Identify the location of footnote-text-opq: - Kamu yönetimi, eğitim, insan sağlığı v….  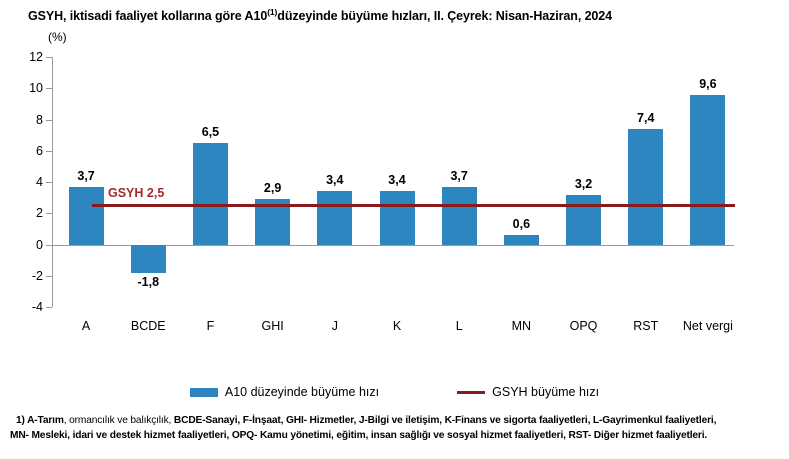
(411, 435).